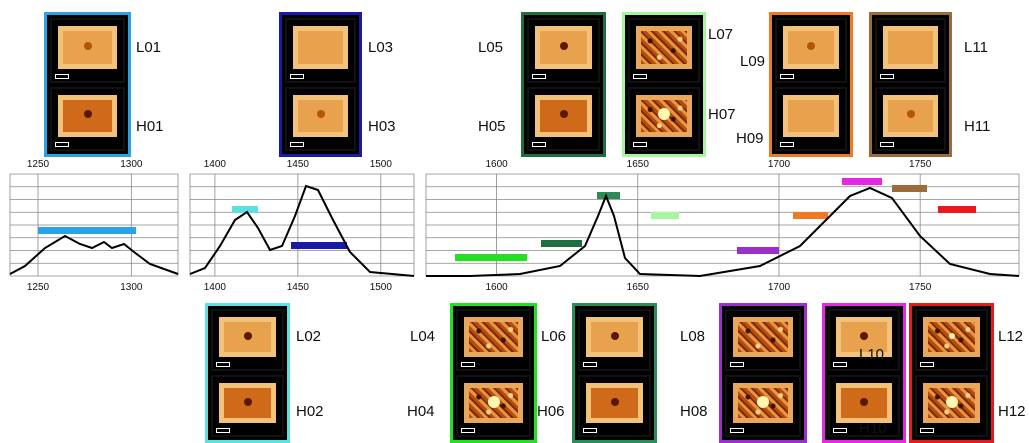 The image size is (1029, 443). What do you see at coordinates (421, 411) in the screenshot?
I see `label-h04: H04` at bounding box center [421, 411].